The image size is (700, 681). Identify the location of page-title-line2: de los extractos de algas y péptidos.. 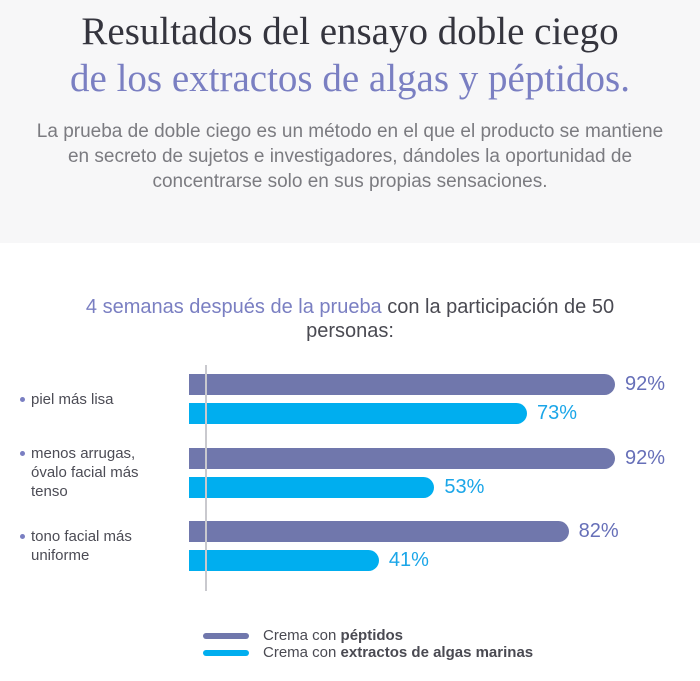
(350, 78).